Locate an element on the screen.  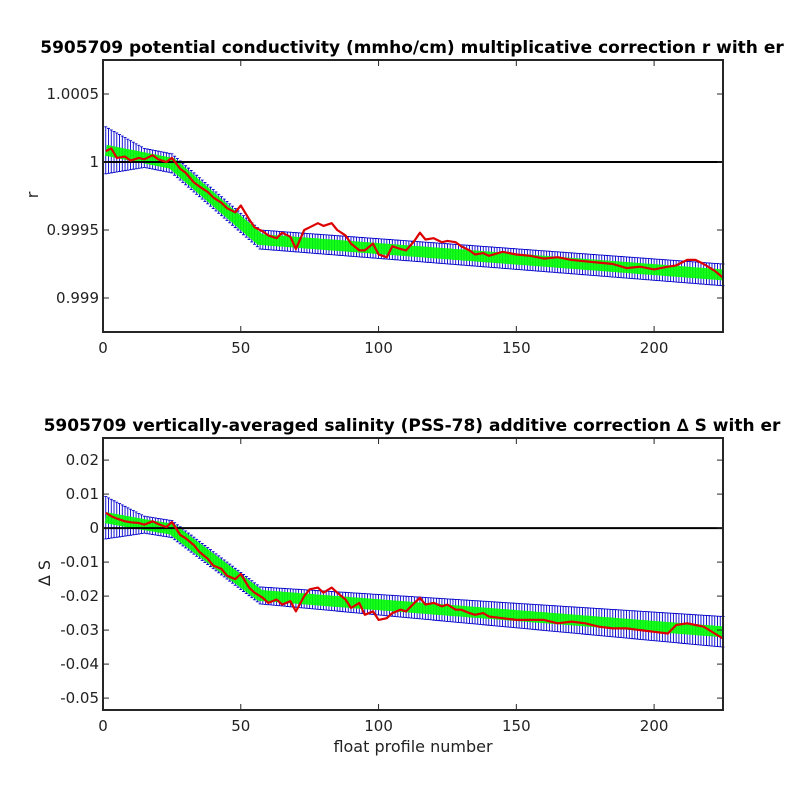
chart-bottom-xtick-label: 50 is located at coordinates (240, 726).